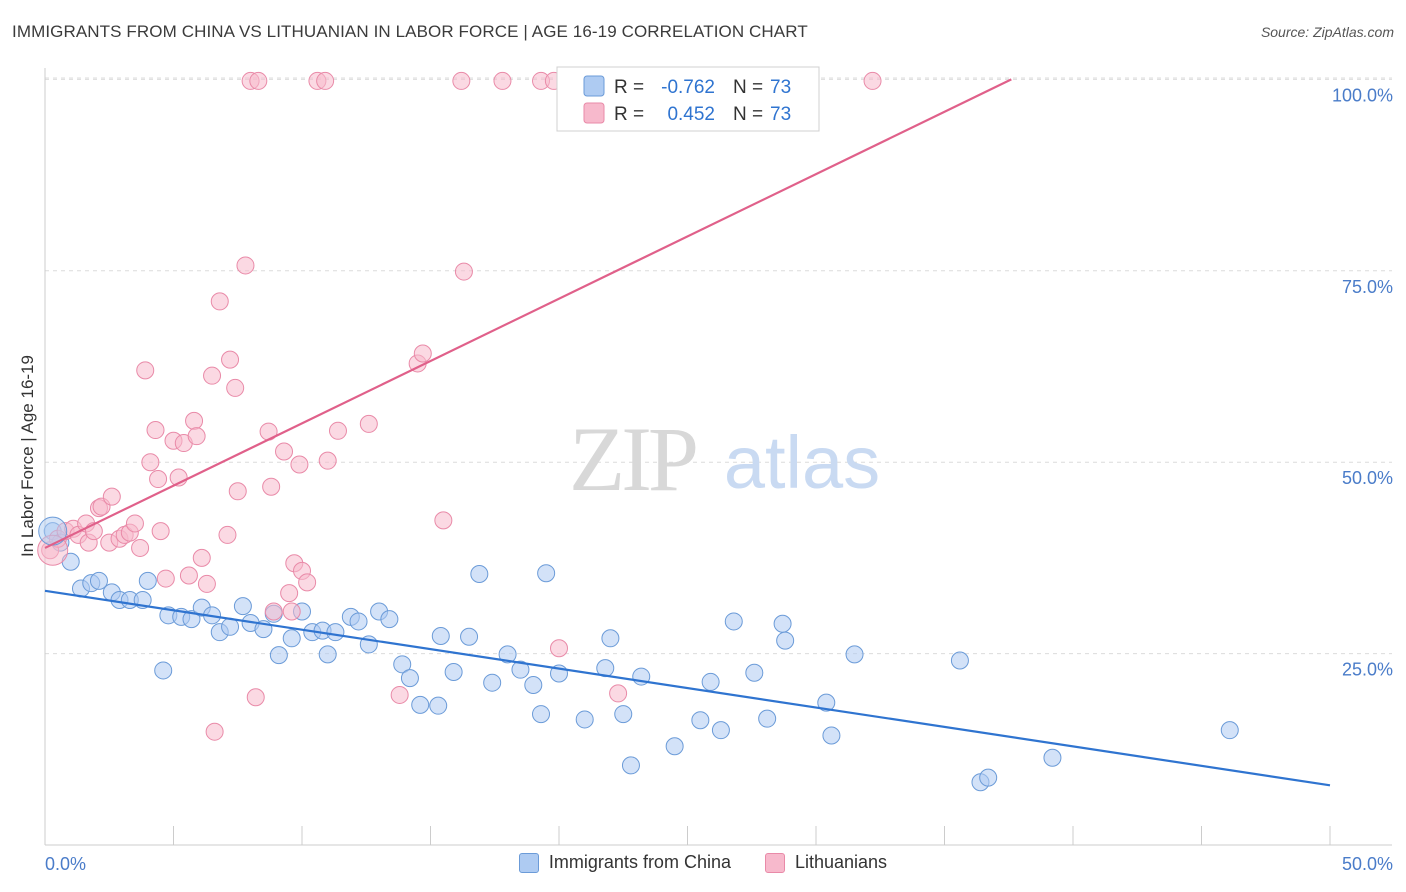 This screenshot has height=892, width=1406. I want to click on stats-r-value-lithuanians: 0.452, so click(691, 114).